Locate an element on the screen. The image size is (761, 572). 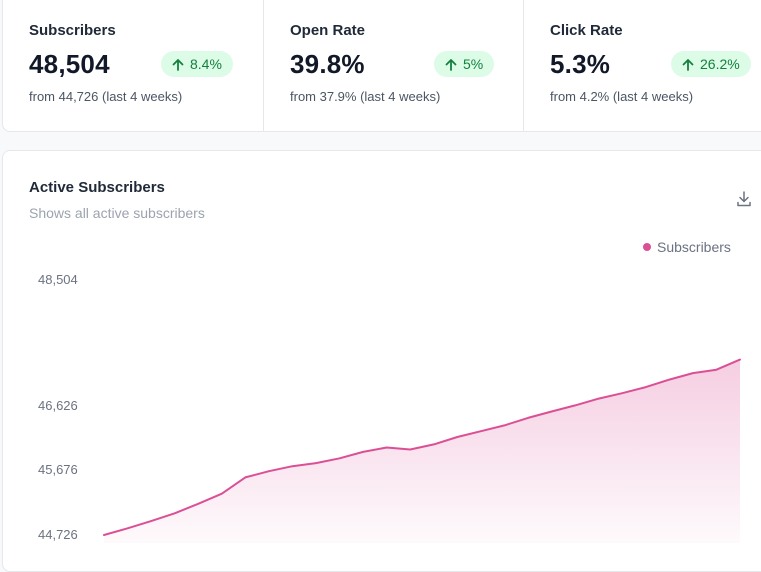
change-badge: 8.4% is located at coordinates (197, 64).